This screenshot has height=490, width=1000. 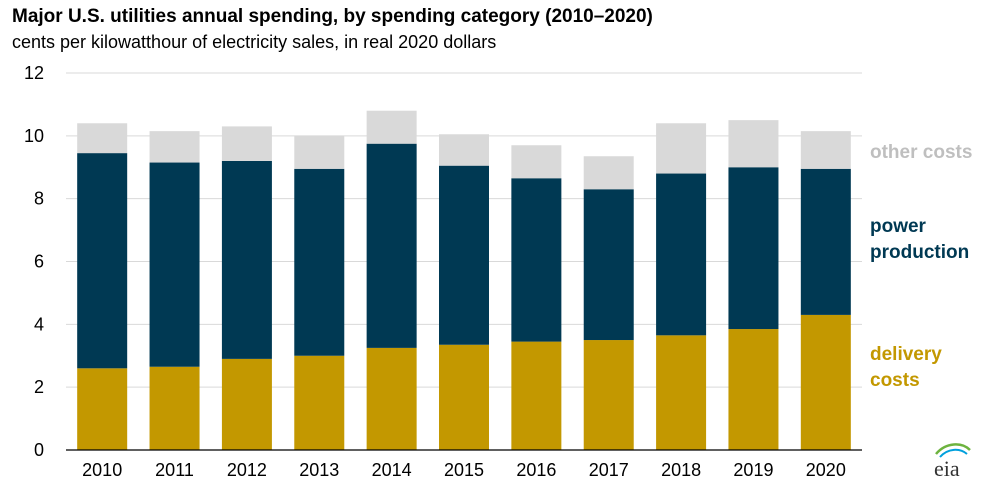 I want to click on bar-power-production-2013, so click(x=319, y=262).